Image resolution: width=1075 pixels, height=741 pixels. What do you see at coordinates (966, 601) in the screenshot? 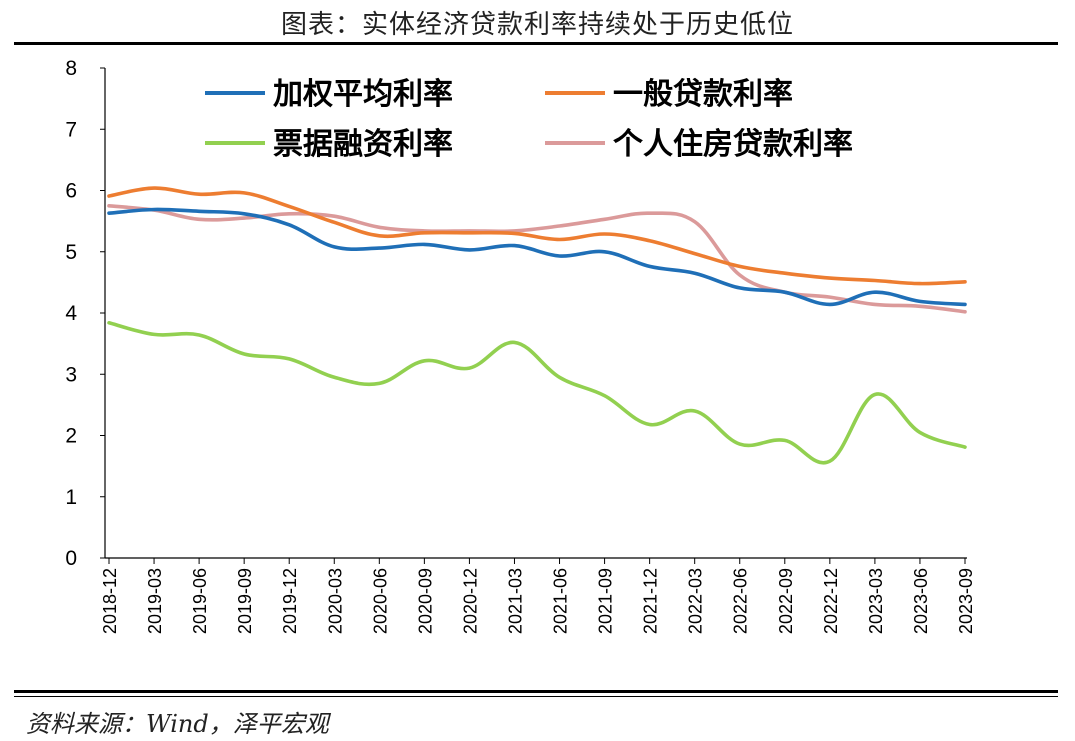
I see `x-tick-label: 2023-09` at bounding box center [966, 601].